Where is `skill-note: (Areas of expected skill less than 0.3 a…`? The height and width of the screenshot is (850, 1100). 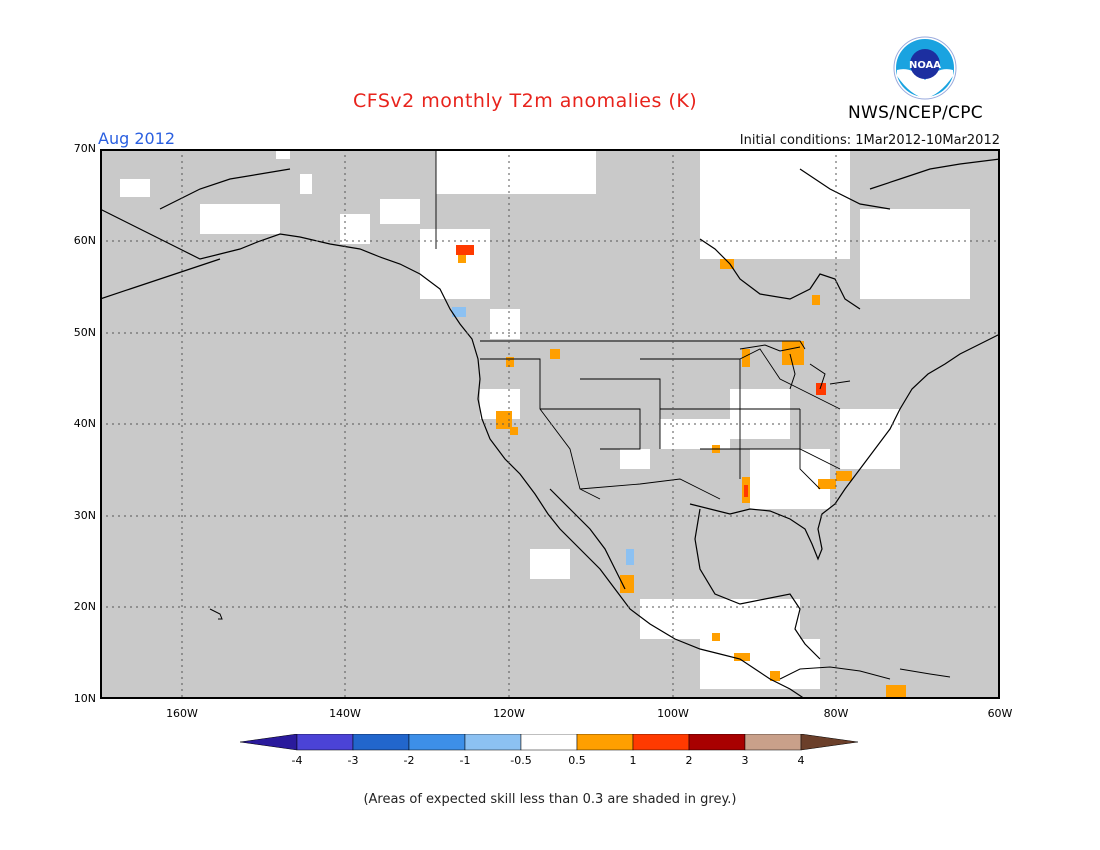 skill-note: (Areas of expected skill less than 0.3 a… is located at coordinates (550, 799).